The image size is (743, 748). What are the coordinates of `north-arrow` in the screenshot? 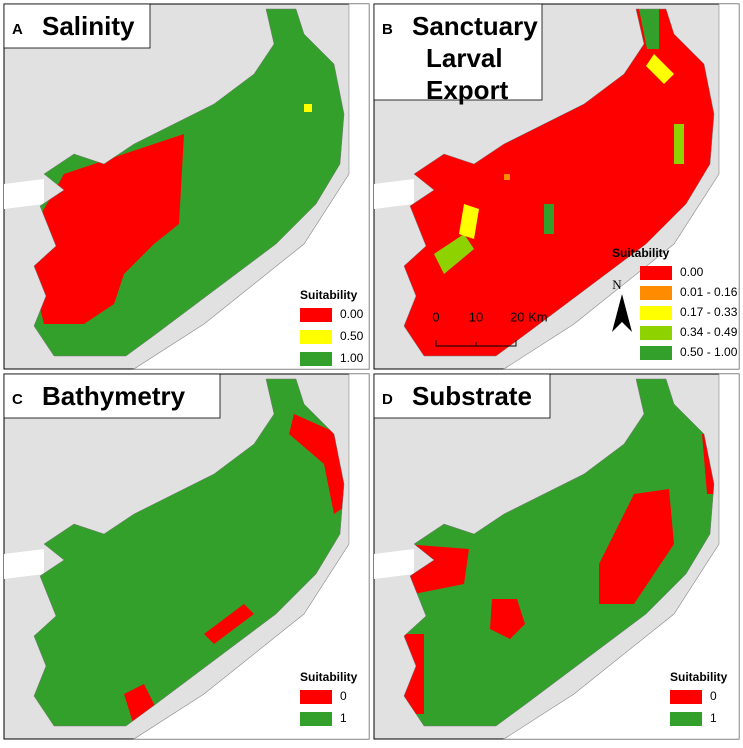 It's located at (622, 313).